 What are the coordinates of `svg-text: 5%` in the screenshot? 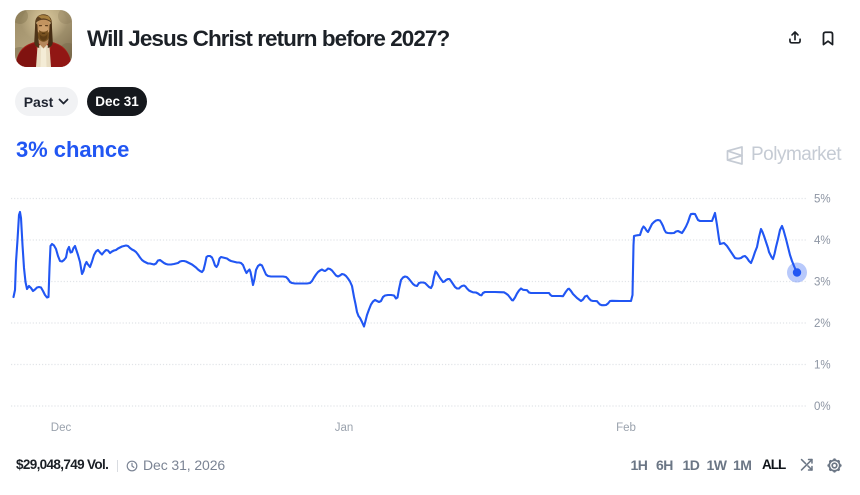 It's located at (822, 200).